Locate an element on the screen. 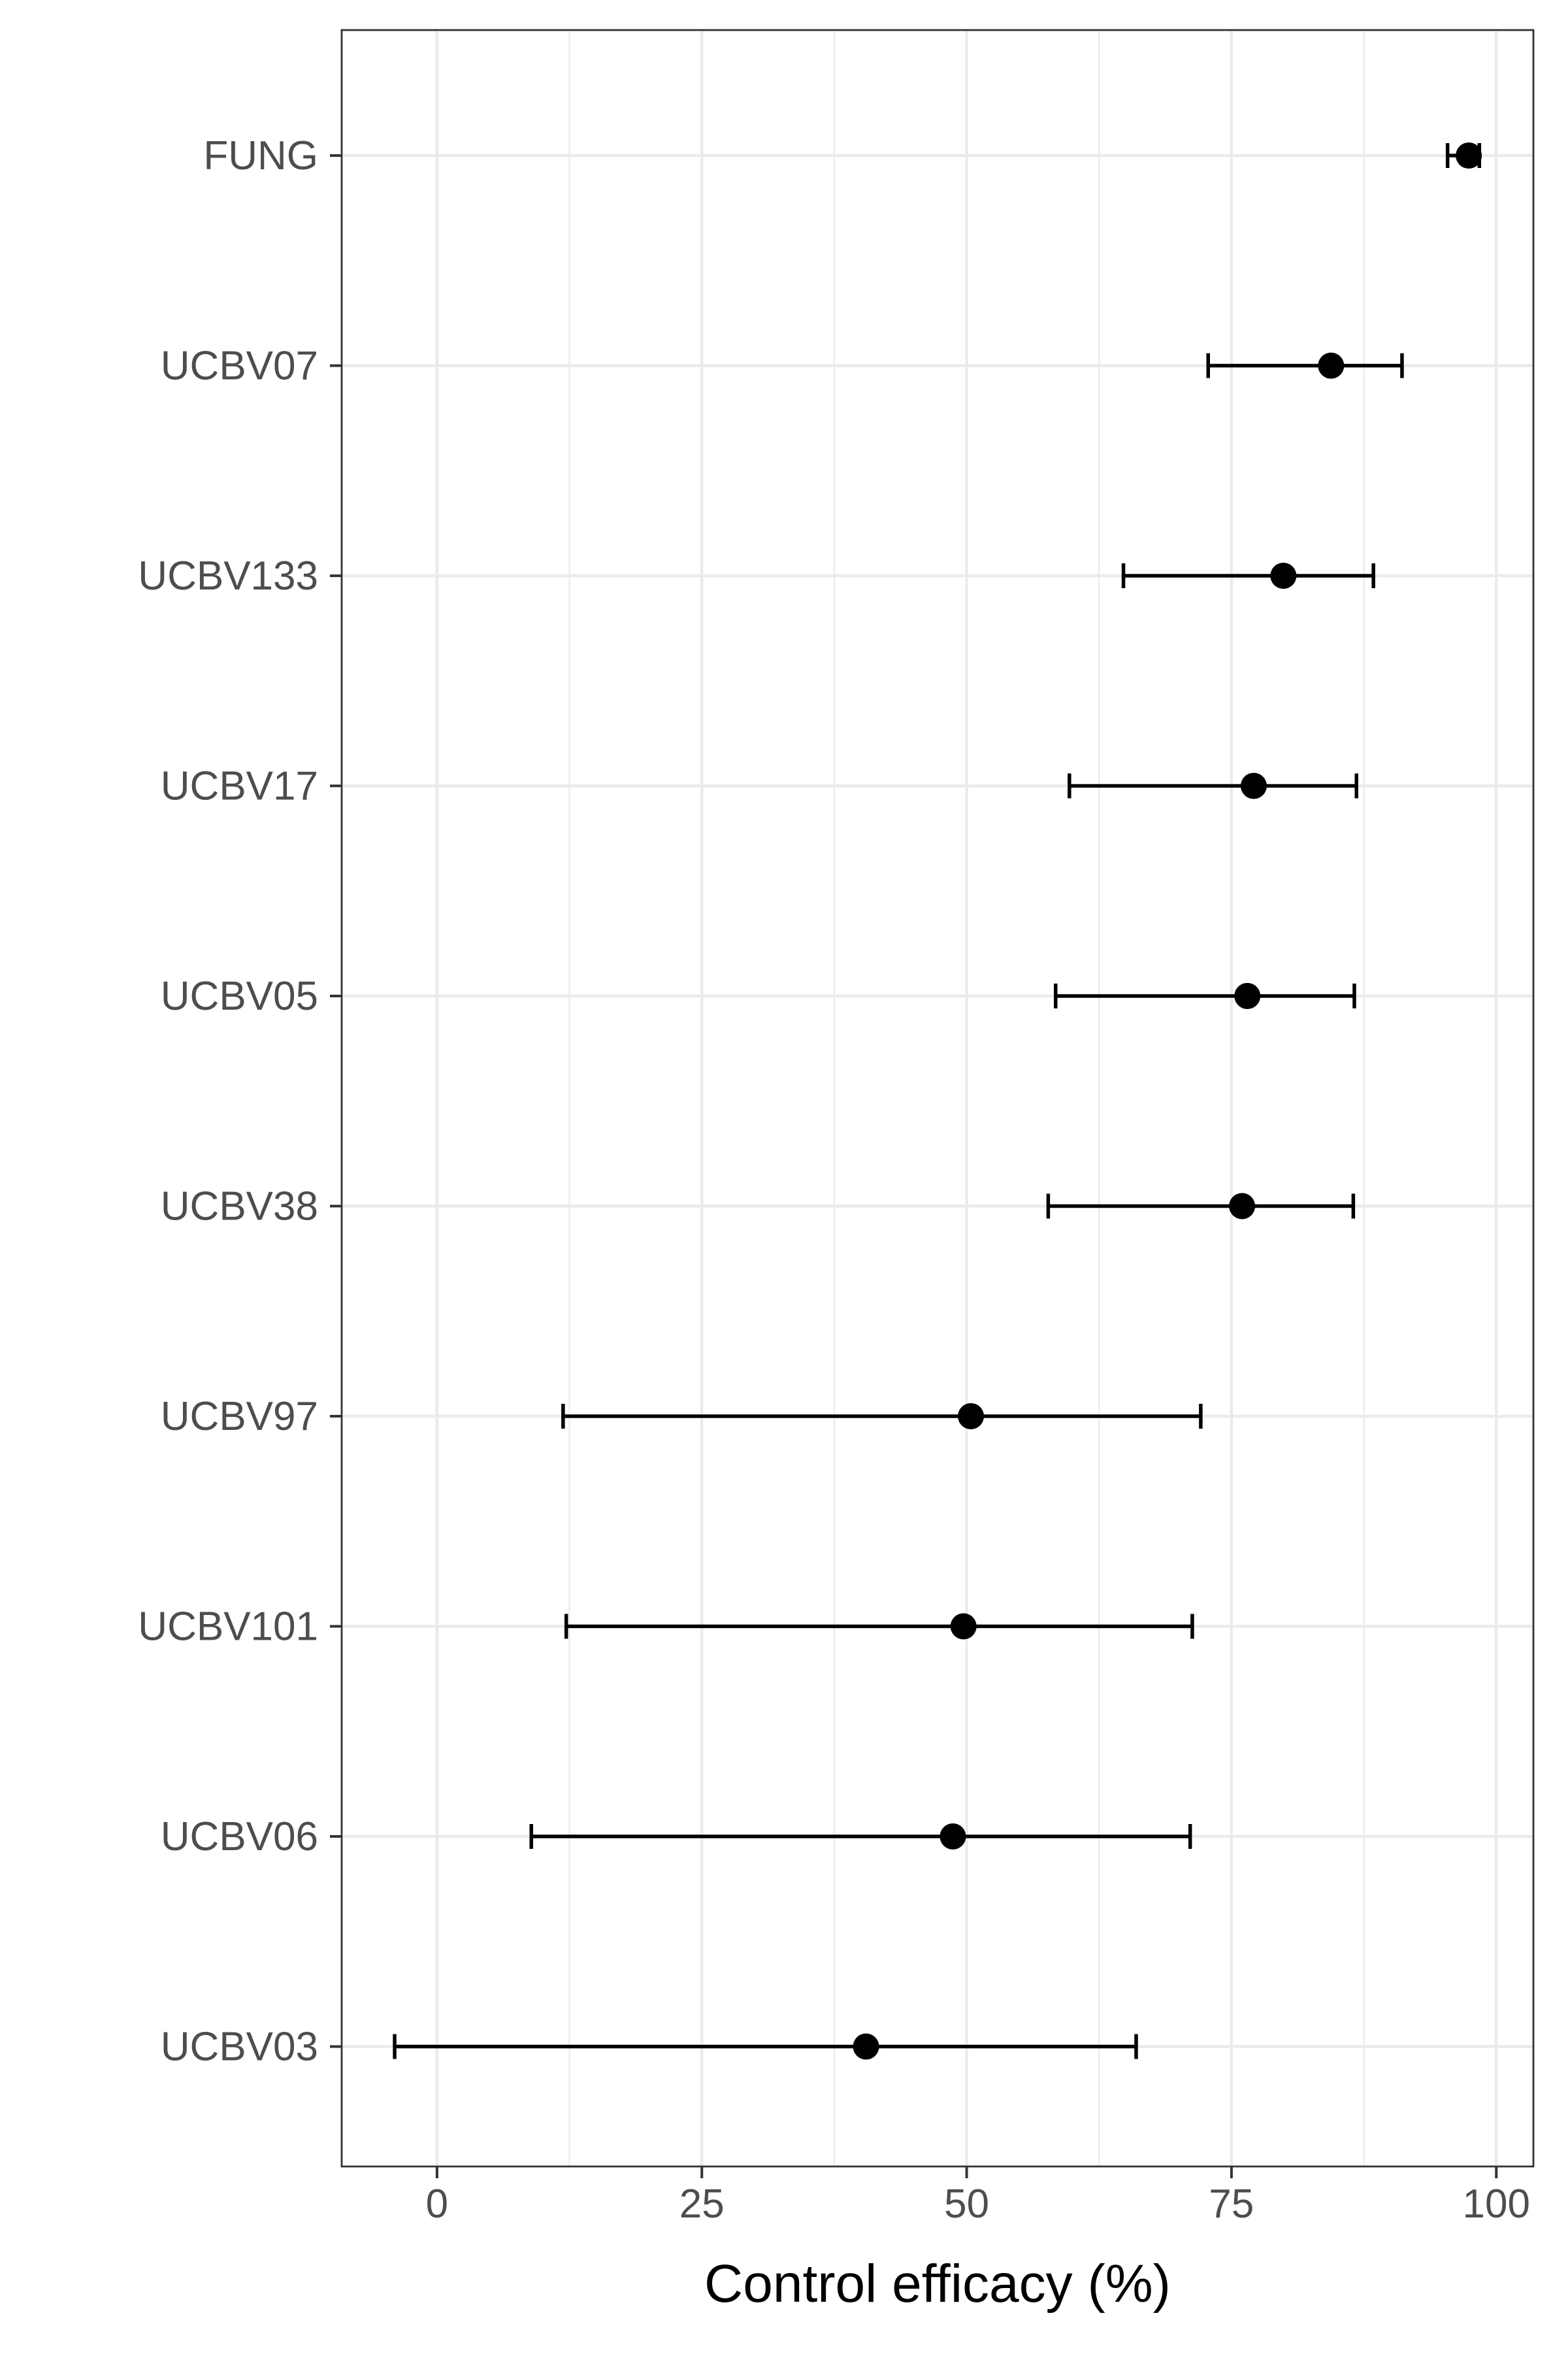  x-tick-label: 50 is located at coordinates (966, 2204).